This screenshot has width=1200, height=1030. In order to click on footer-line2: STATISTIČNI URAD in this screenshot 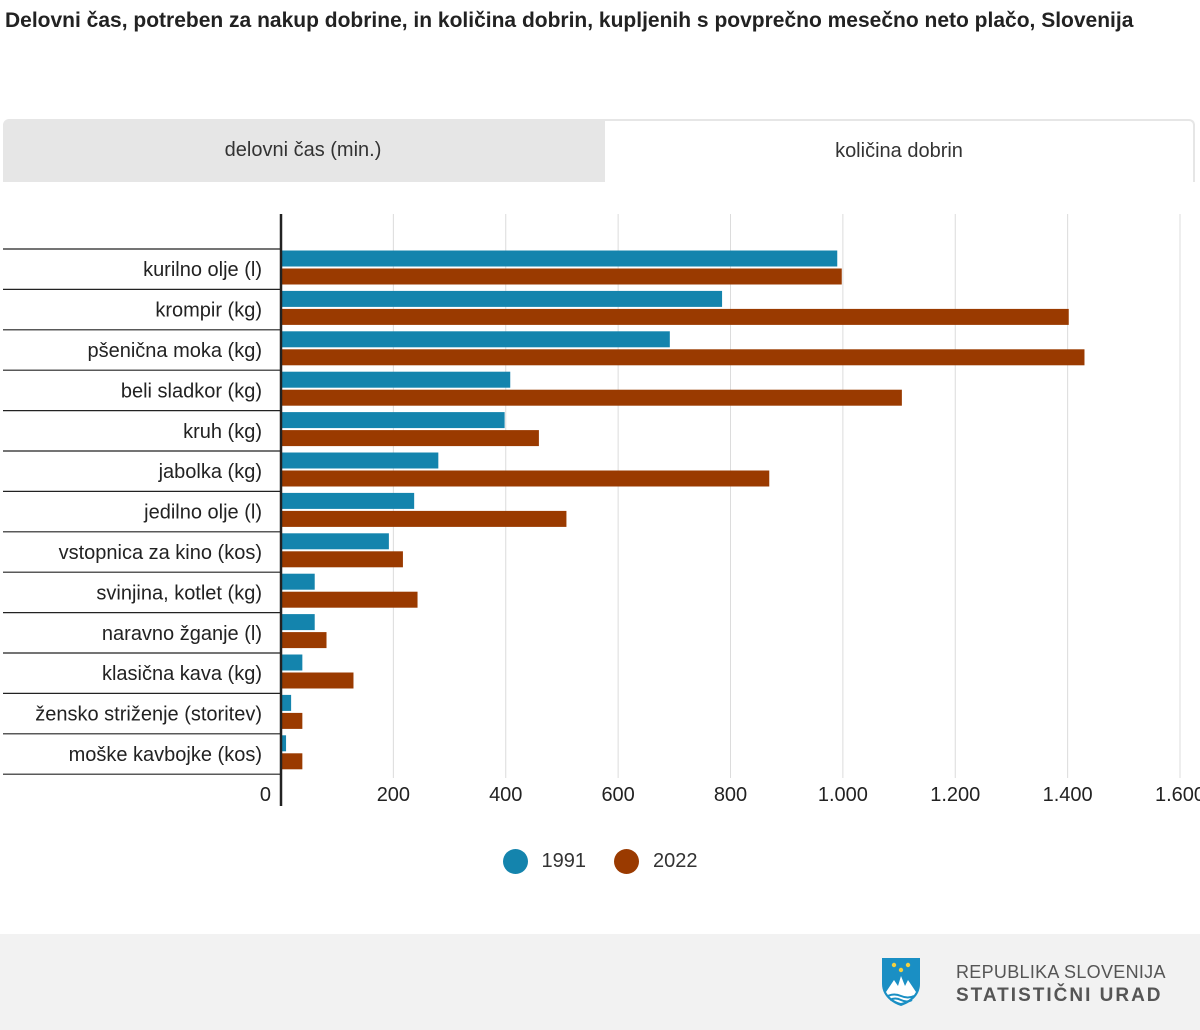, I will do `click(1059, 995)`.